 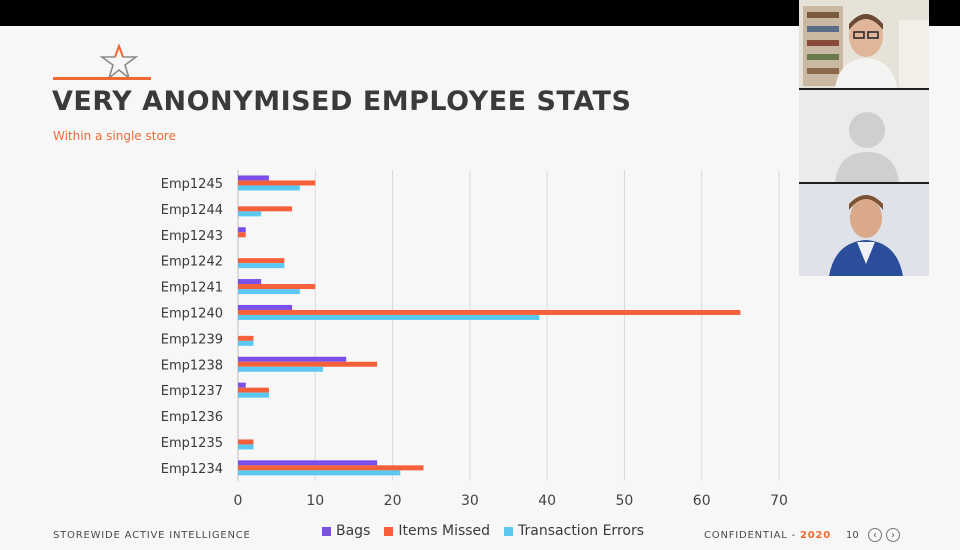 What do you see at coordinates (253, 390) in the screenshot?
I see `bar-items-missed-emp1237` at bounding box center [253, 390].